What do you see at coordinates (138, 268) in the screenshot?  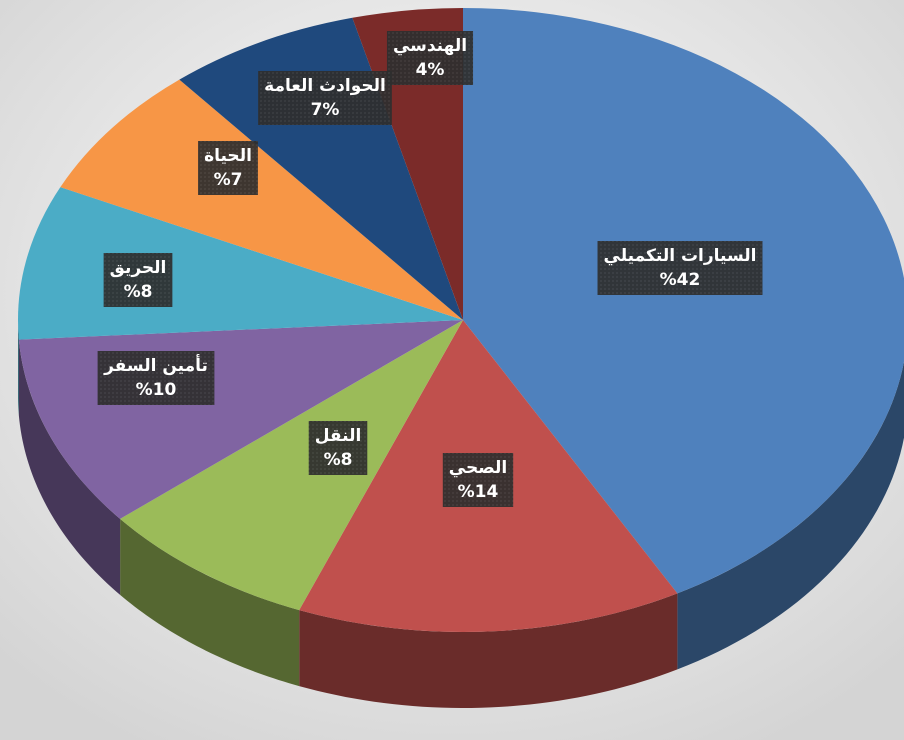 I see `label-category: الحريق` at bounding box center [138, 268].